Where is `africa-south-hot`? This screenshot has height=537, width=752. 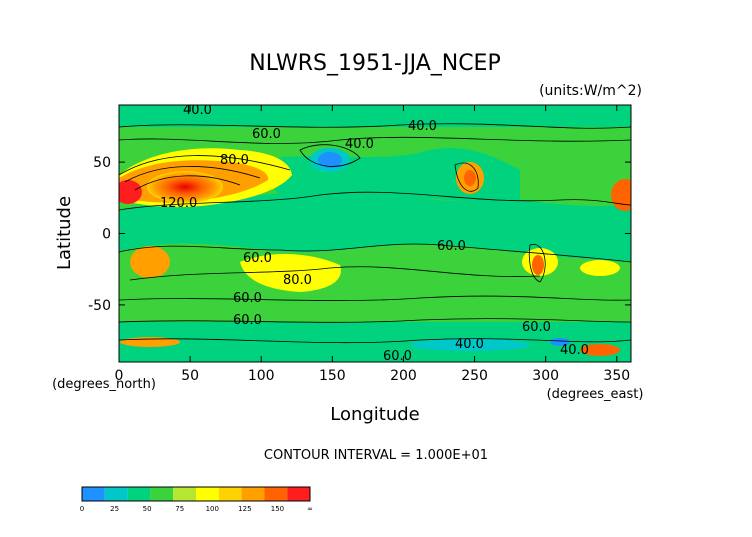 africa-south-hot is located at coordinates (150, 262).